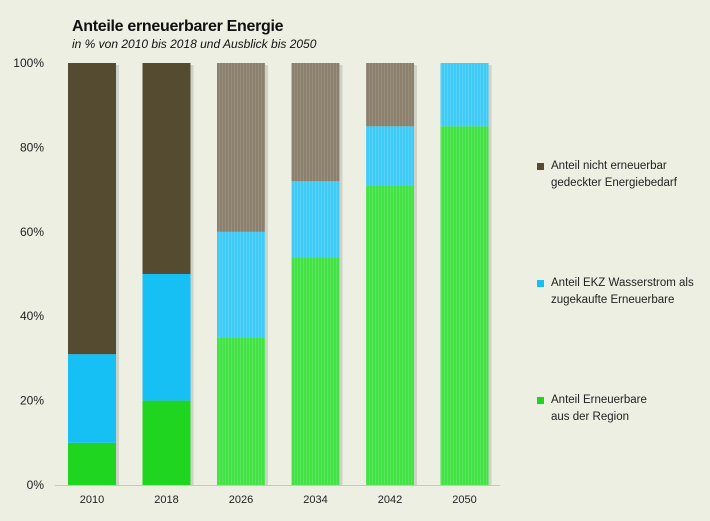 The image size is (710, 521). What do you see at coordinates (590, 417) in the screenshot?
I see `legend-label: aus der Region` at bounding box center [590, 417].